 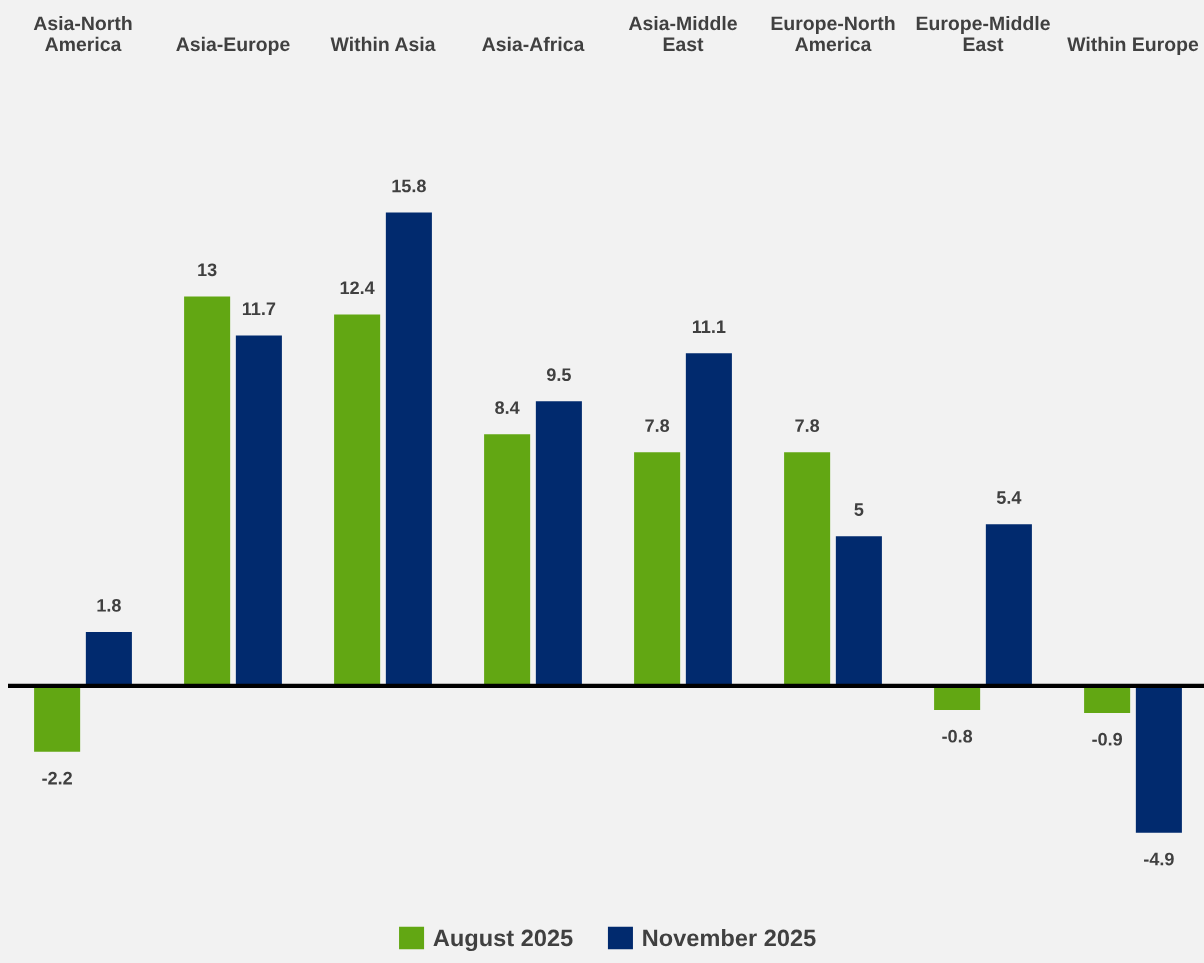 What do you see at coordinates (1133, 45) in the screenshot?
I see `x-tick-label: Within Europe` at bounding box center [1133, 45].